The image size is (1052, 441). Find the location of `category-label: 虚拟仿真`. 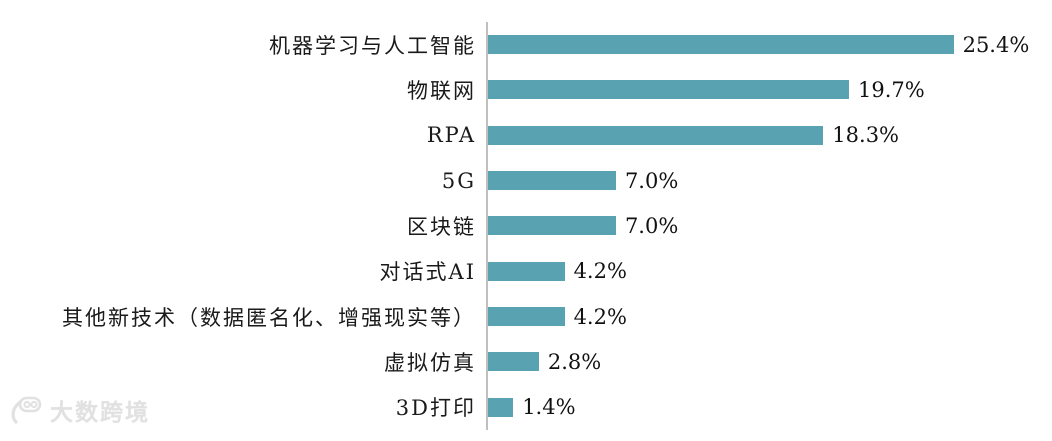

category-label: 虚拟仿真 is located at coordinates (430, 362).